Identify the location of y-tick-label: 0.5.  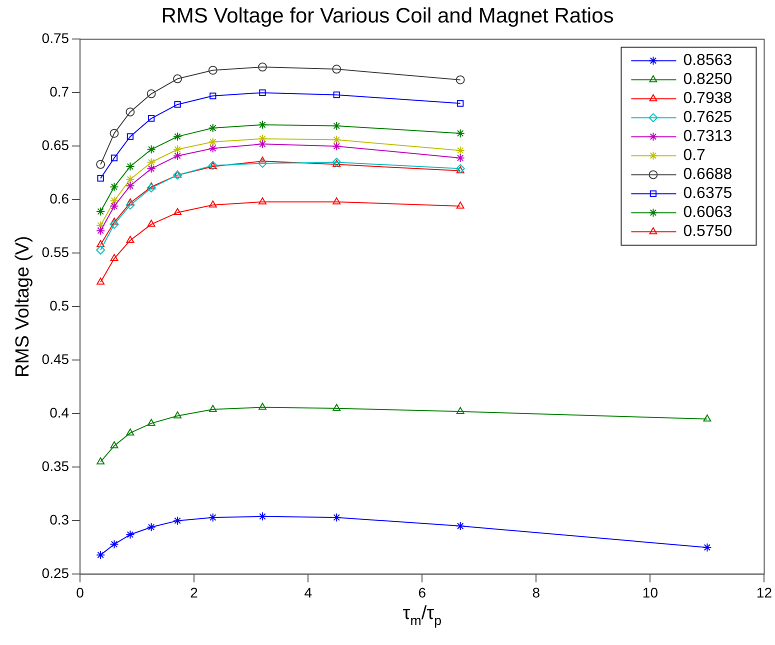
(60, 306).